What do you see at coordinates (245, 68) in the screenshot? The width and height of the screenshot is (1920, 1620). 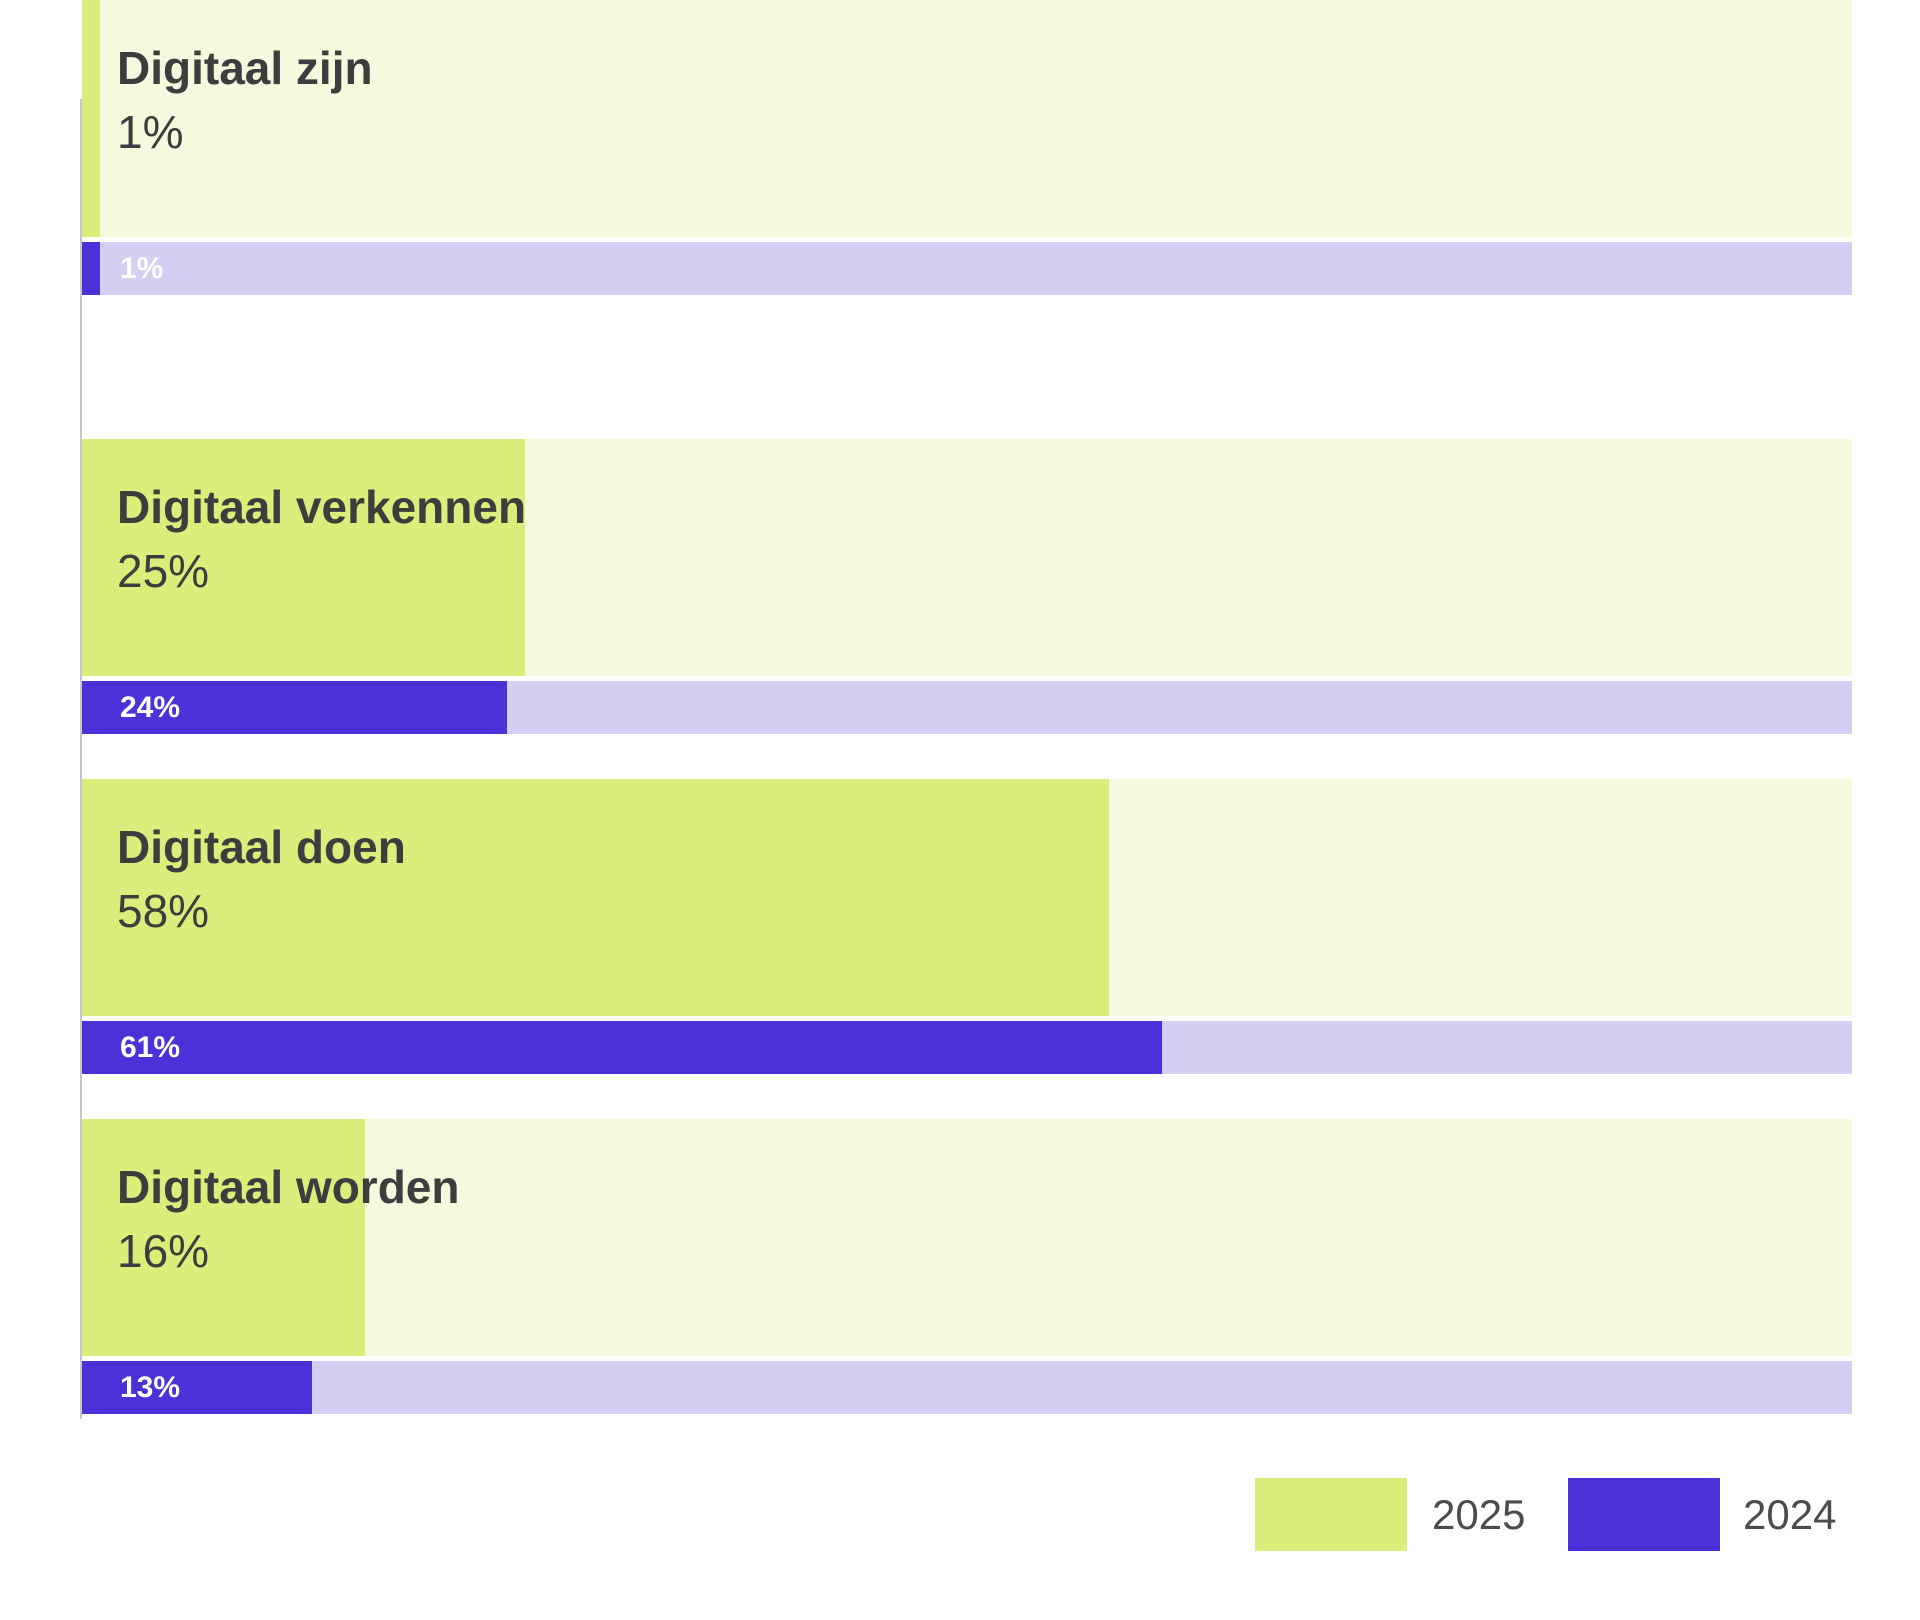 I see `category-label: Digitaal zijn` at bounding box center [245, 68].